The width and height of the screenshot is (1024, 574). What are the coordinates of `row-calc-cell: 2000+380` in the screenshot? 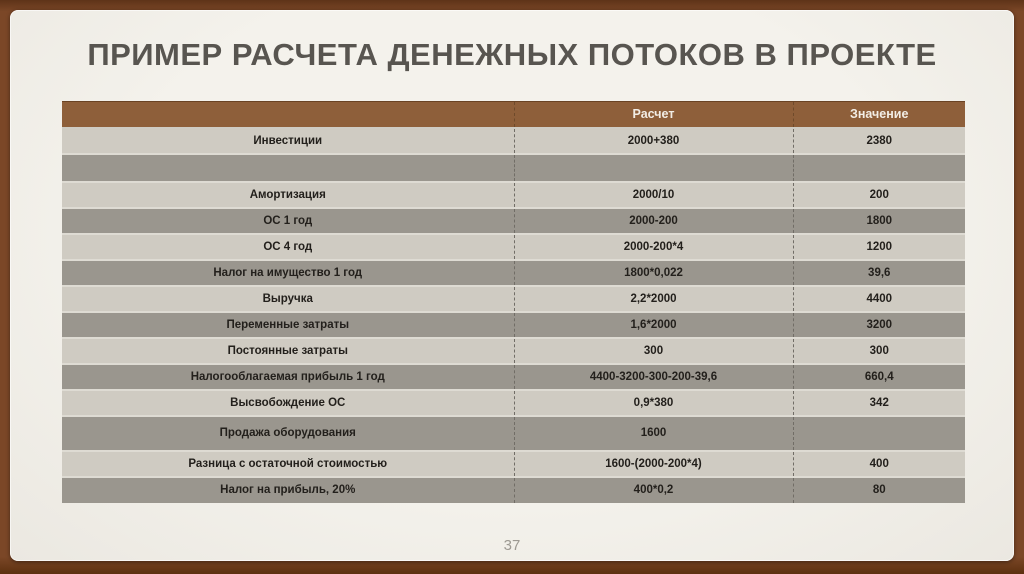 It's located at (653, 140).